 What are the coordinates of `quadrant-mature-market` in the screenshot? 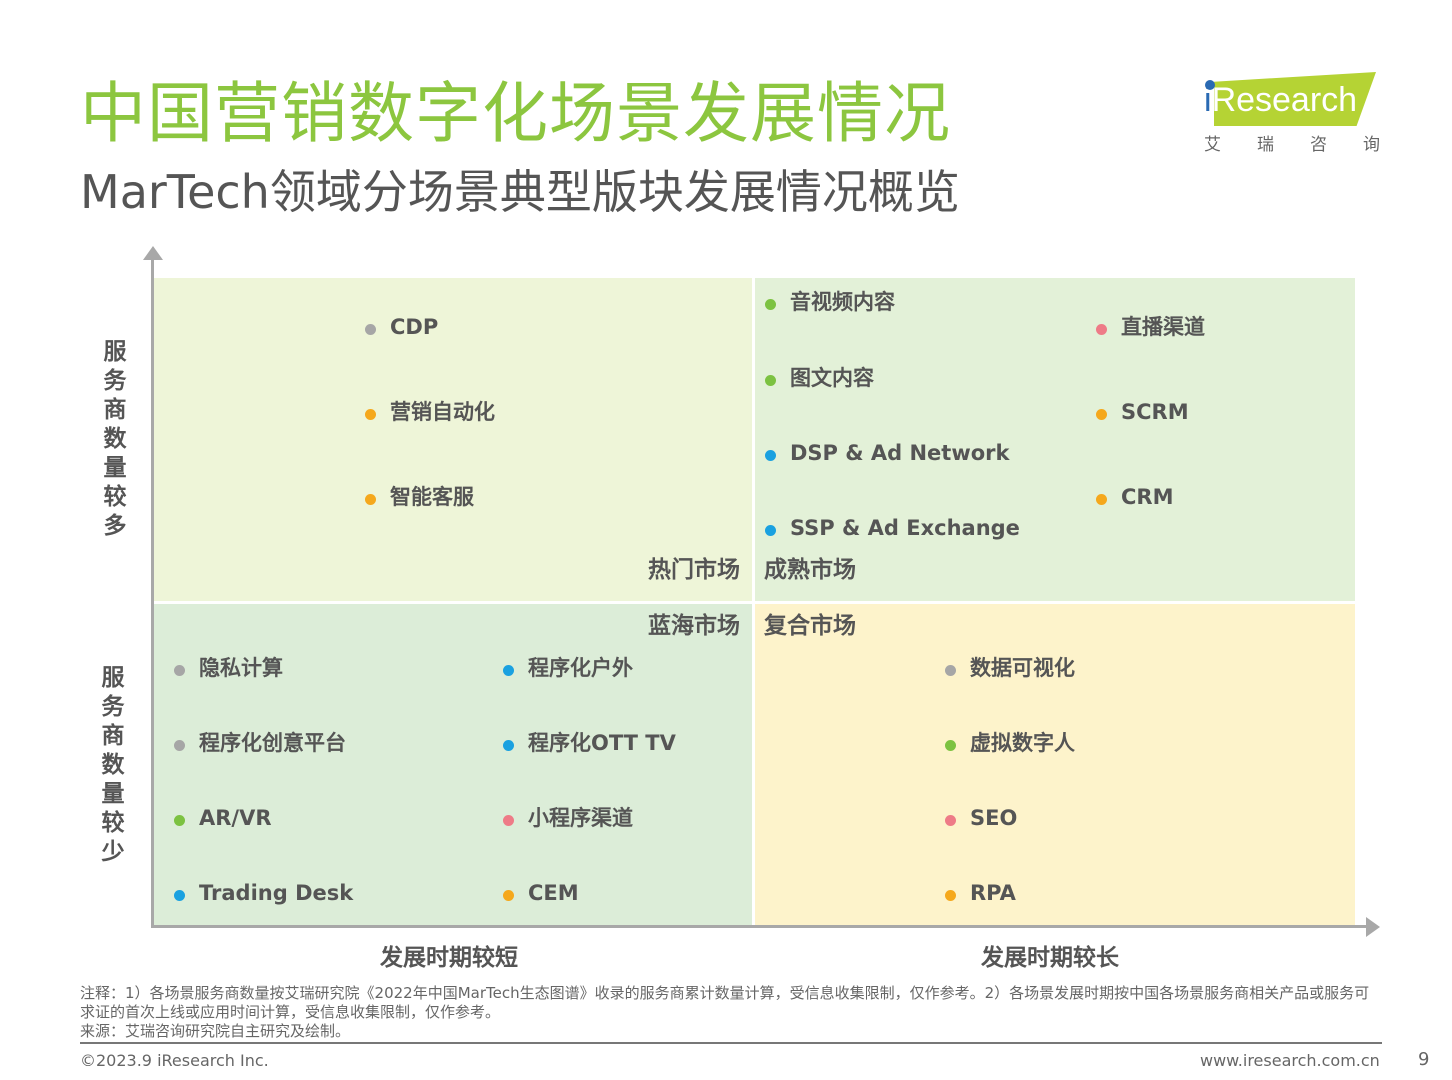 It's located at (1055, 439).